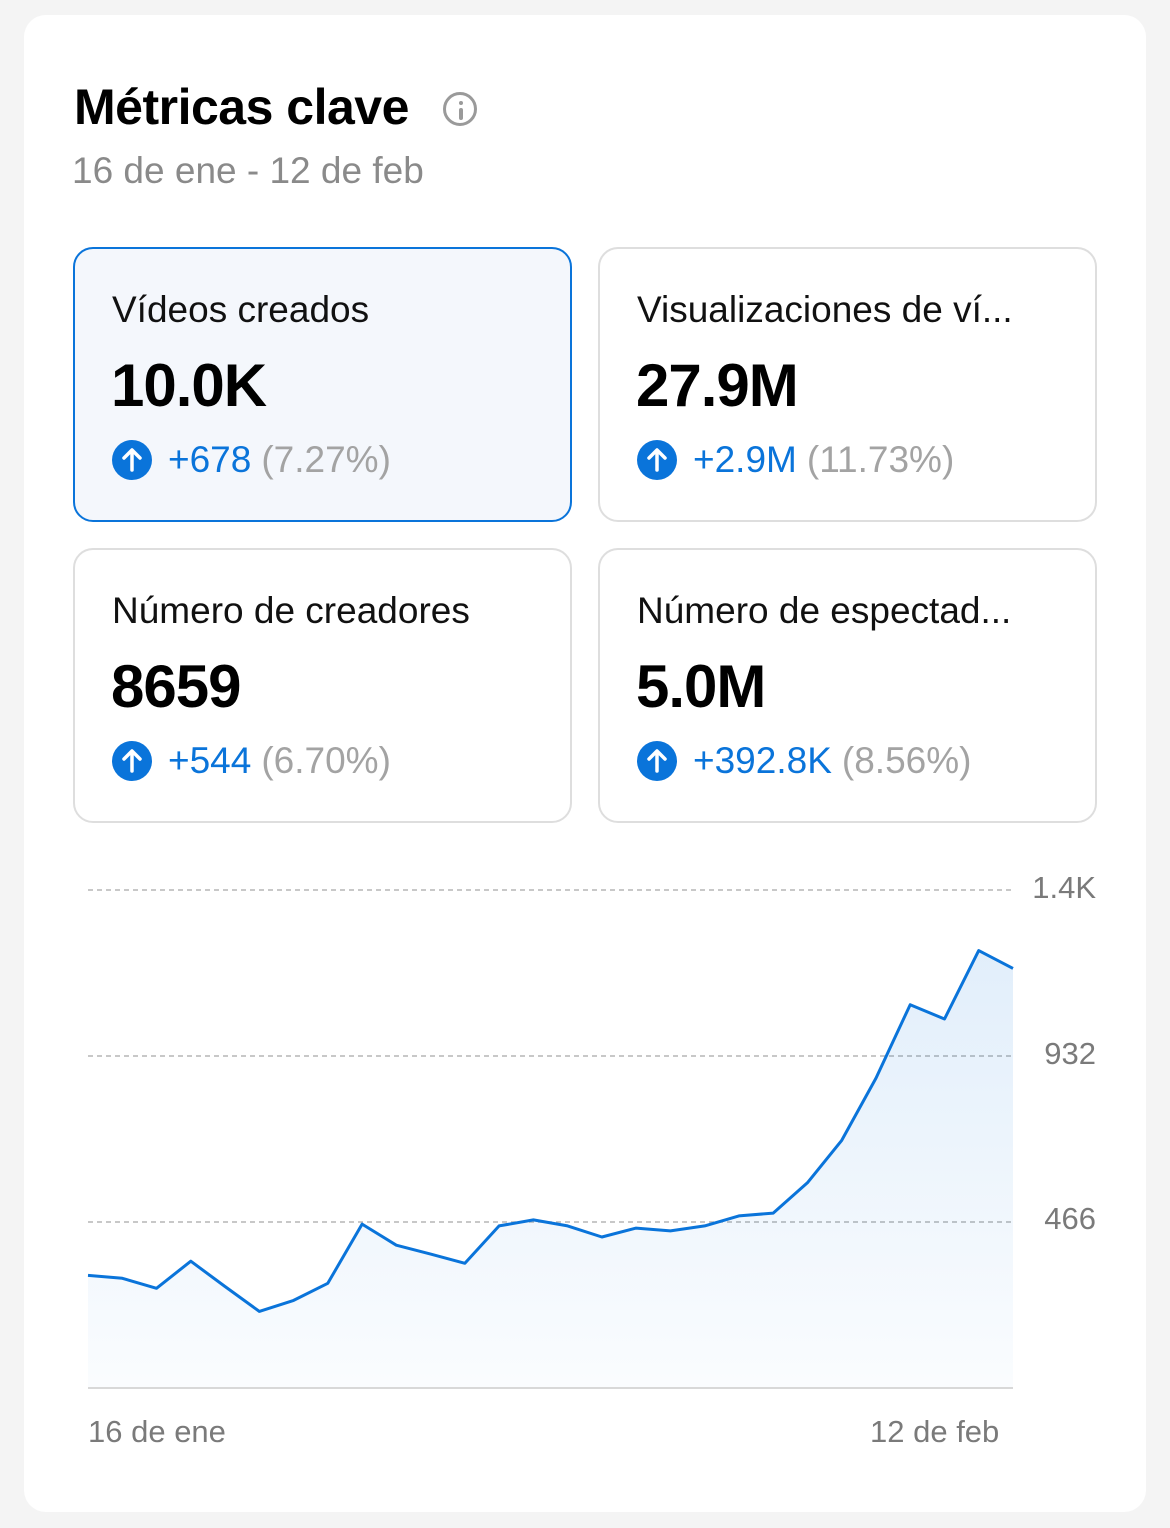  Describe the element at coordinates (189, 385) in the screenshot. I see `metric-value: 10.0K` at that location.